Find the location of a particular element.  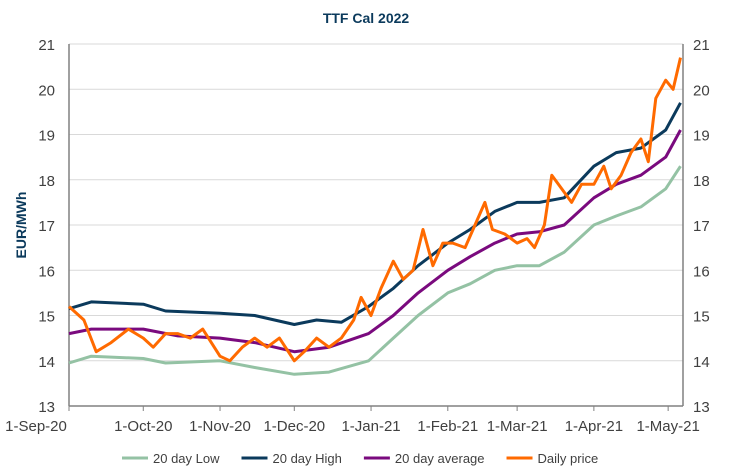

y-tick-label-left: 15 is located at coordinates (46, 317).